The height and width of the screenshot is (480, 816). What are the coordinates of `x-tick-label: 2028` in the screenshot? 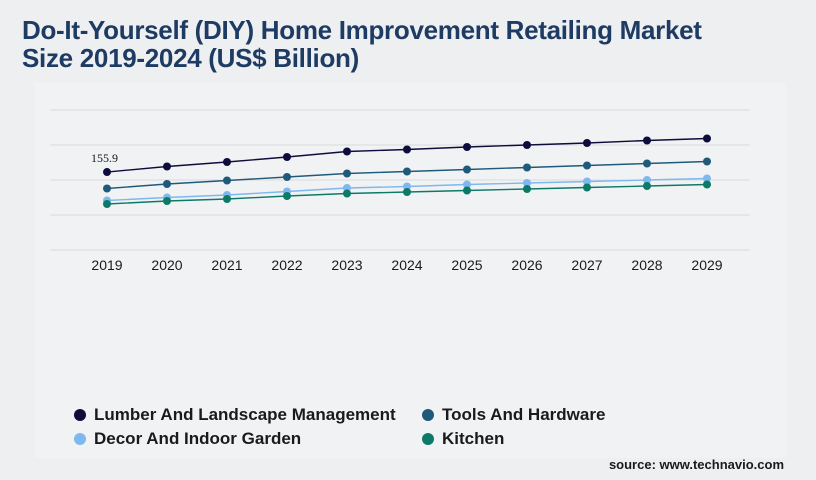 It's located at (646, 265).